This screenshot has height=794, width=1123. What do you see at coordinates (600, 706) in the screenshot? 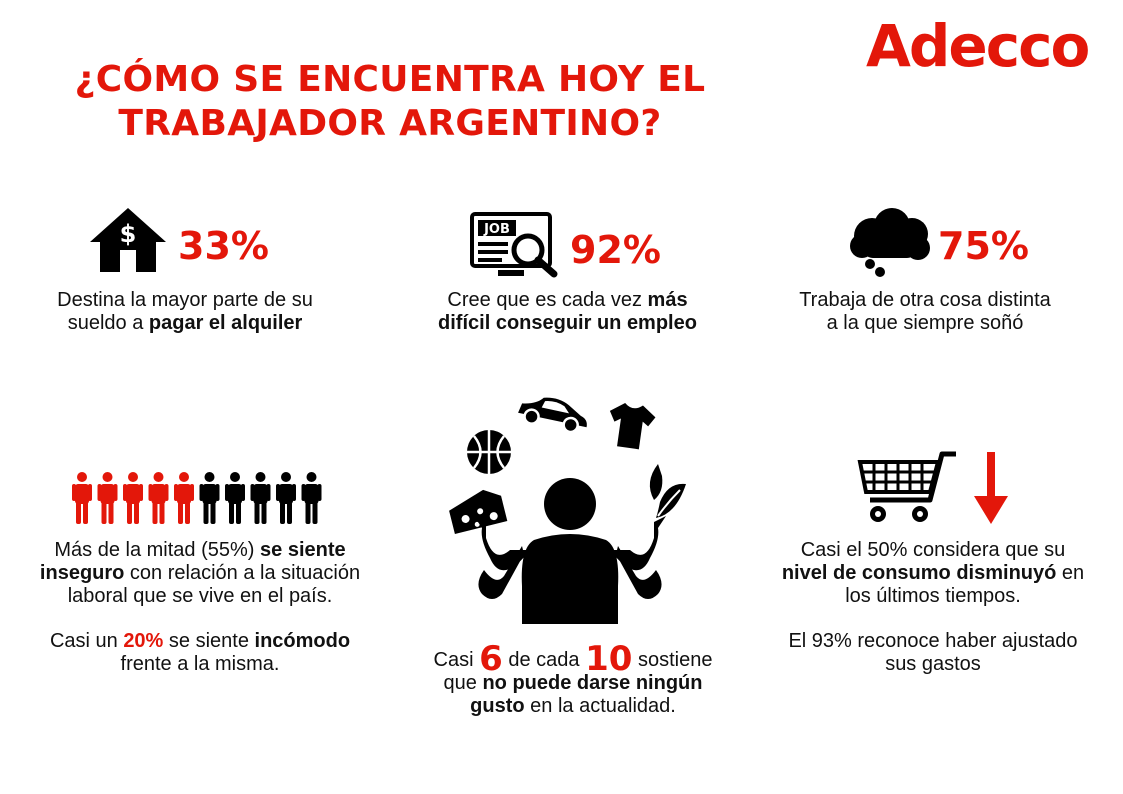
I see `juggler-line3-post: en la actualidad.` at bounding box center [600, 706].